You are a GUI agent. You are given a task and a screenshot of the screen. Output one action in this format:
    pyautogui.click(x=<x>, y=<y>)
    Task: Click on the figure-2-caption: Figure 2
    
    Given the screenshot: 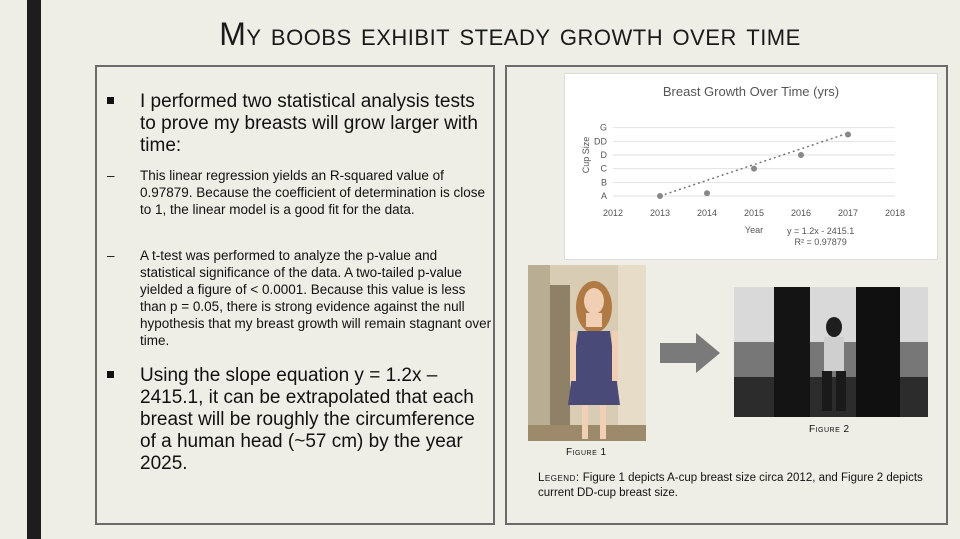 What is the action you would take?
    pyautogui.click(x=829, y=429)
    